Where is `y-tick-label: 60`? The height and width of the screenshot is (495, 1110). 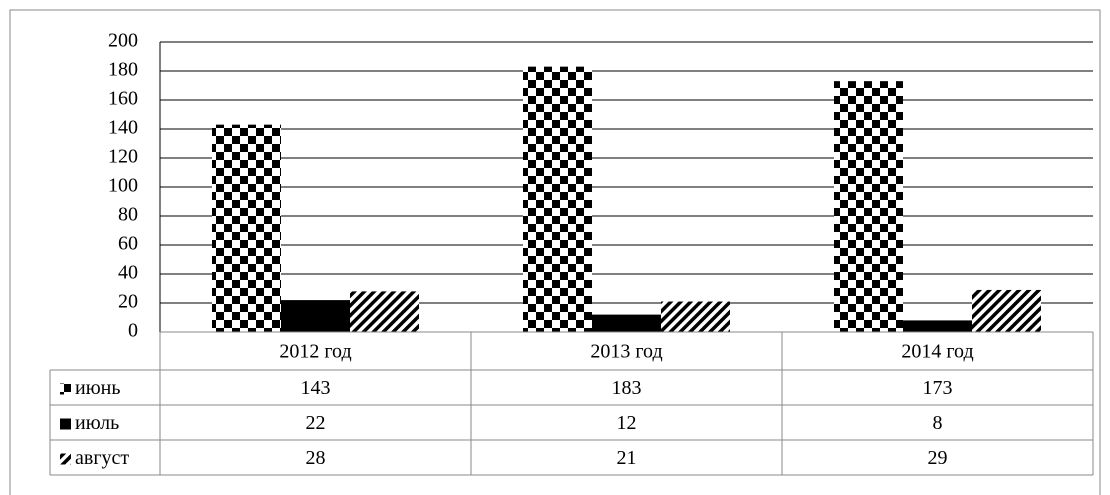
y-tick-label: 60 is located at coordinates (128, 244).